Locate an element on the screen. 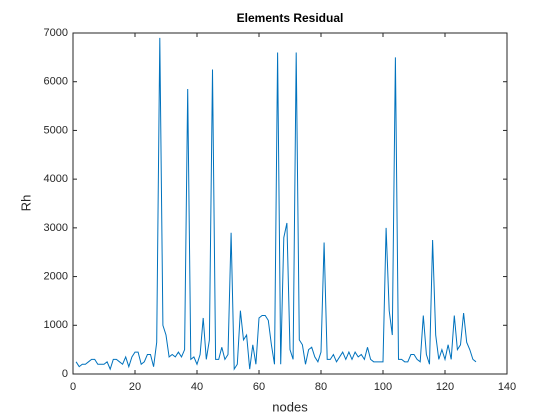  y-tick-label: 7000 is located at coordinates (56, 33).